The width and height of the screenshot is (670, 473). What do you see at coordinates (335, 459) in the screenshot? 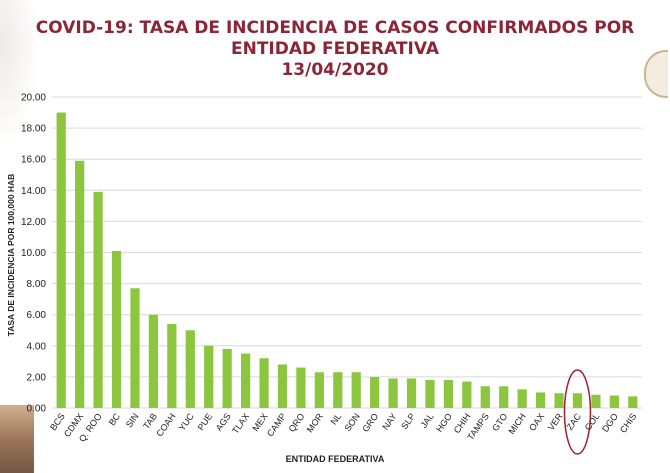
I see `x-axis-label: ENTIDAD FEDERATIVA` at bounding box center [335, 459].